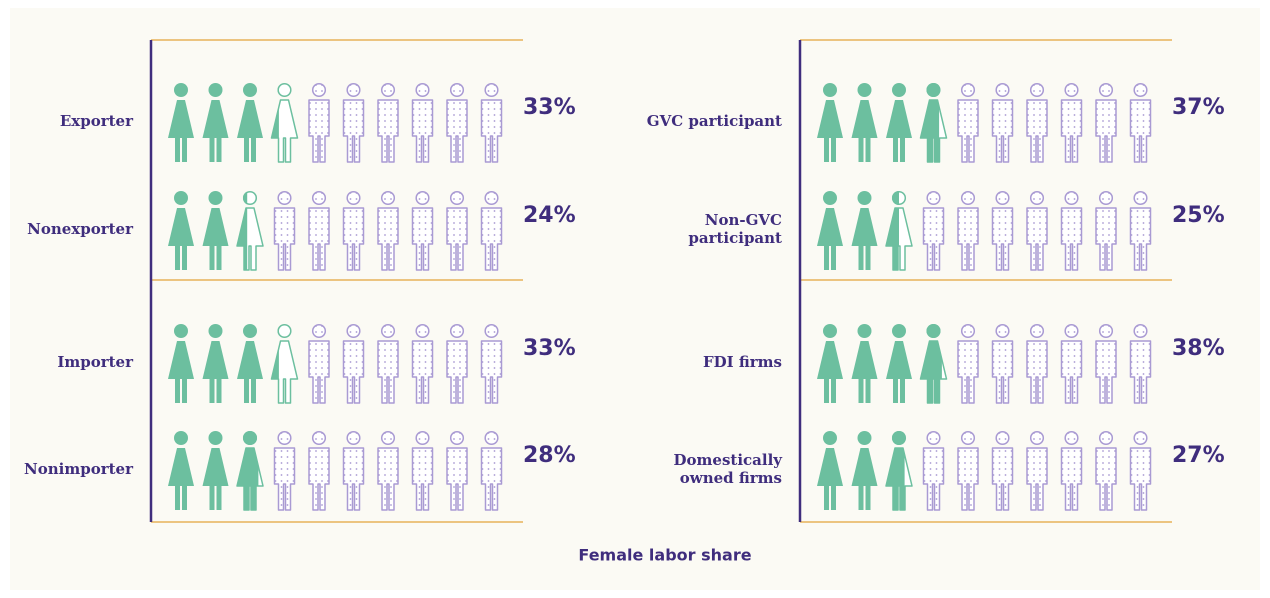  Describe the element at coordinates (984, 230) in the screenshot. I see `pictograph-row` at that location.